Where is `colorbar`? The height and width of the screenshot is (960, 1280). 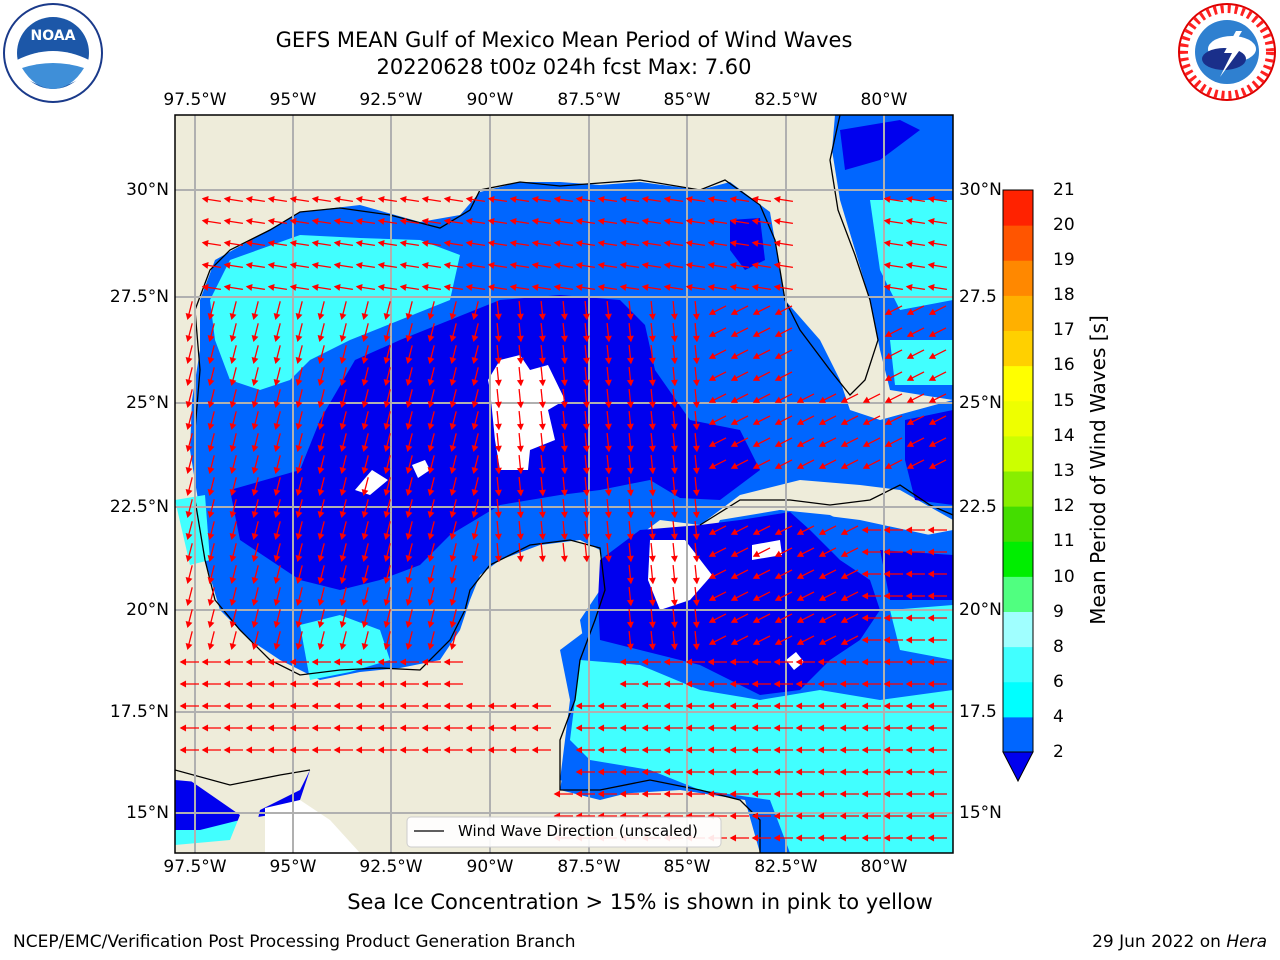
colorbar is located at coordinates (1018, 486).